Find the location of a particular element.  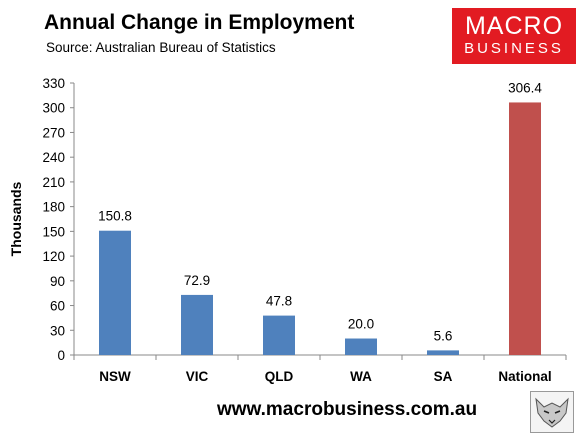

wolf-icon is located at coordinates (552, 412).